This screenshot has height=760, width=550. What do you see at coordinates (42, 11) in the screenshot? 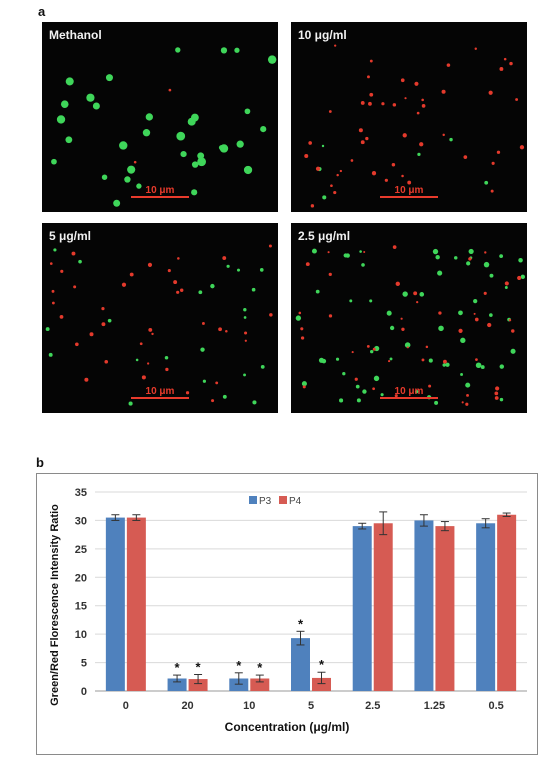
I see `panel-a-letter: a` at bounding box center [42, 11].